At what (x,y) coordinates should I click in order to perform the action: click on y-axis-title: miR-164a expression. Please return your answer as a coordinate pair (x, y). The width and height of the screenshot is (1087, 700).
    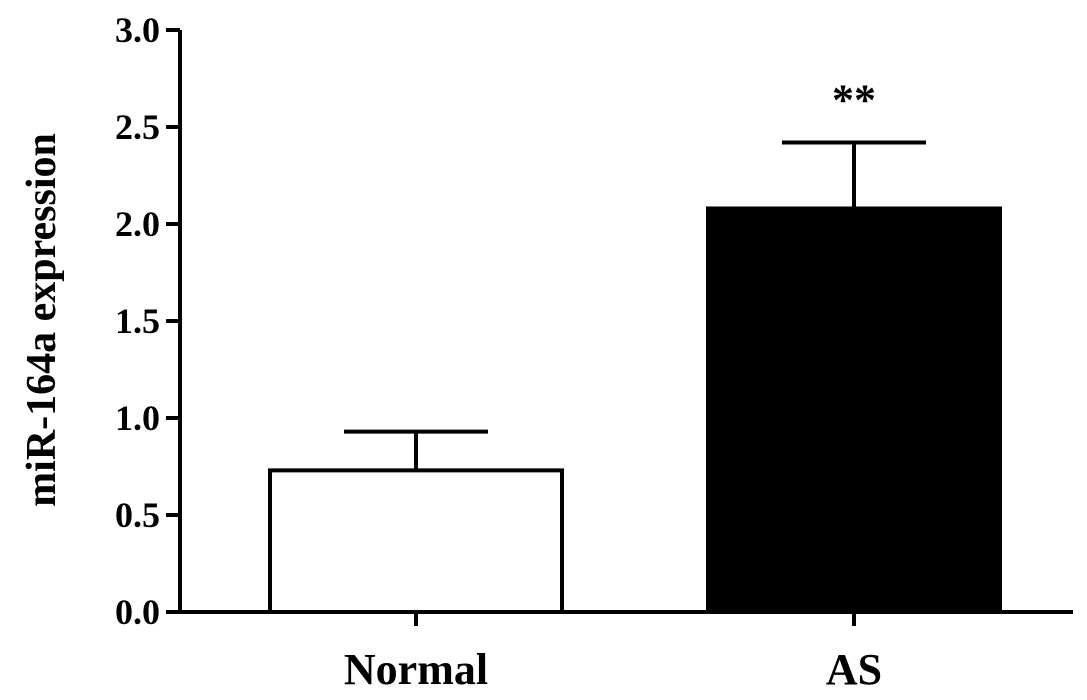
    Looking at the image, I should click on (42, 320).